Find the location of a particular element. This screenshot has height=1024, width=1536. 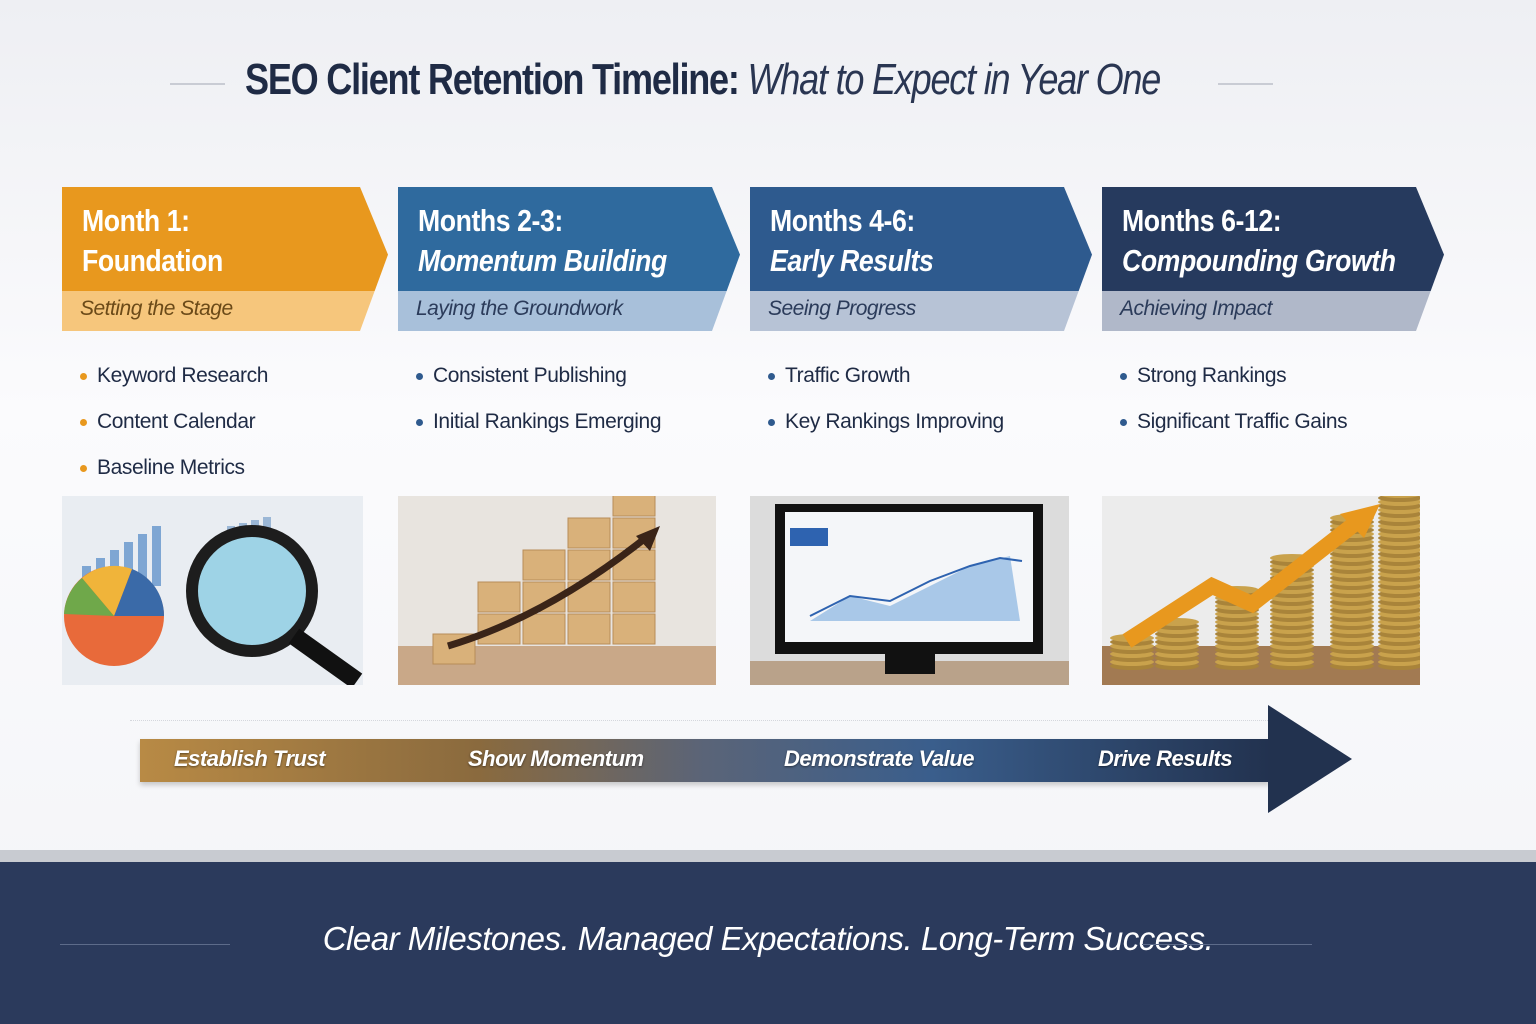

phase-header: Months 4-6: Early Results Seeing Progress is located at coordinates (921, 259).